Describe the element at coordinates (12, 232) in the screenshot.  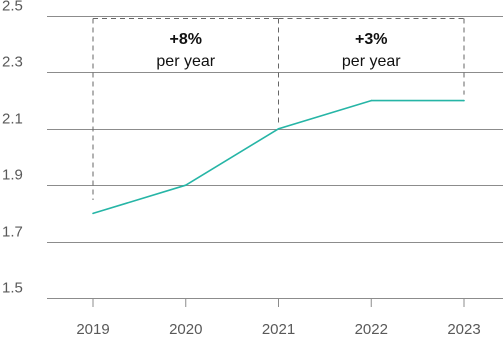
I see `y-tick-label: 1.7` at that location.